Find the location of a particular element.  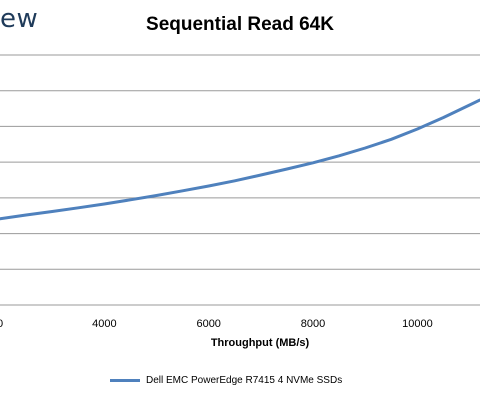

legend: Dell EMC PowerEdge R7415 4 NVMe SSDs is located at coordinates (226, 380).